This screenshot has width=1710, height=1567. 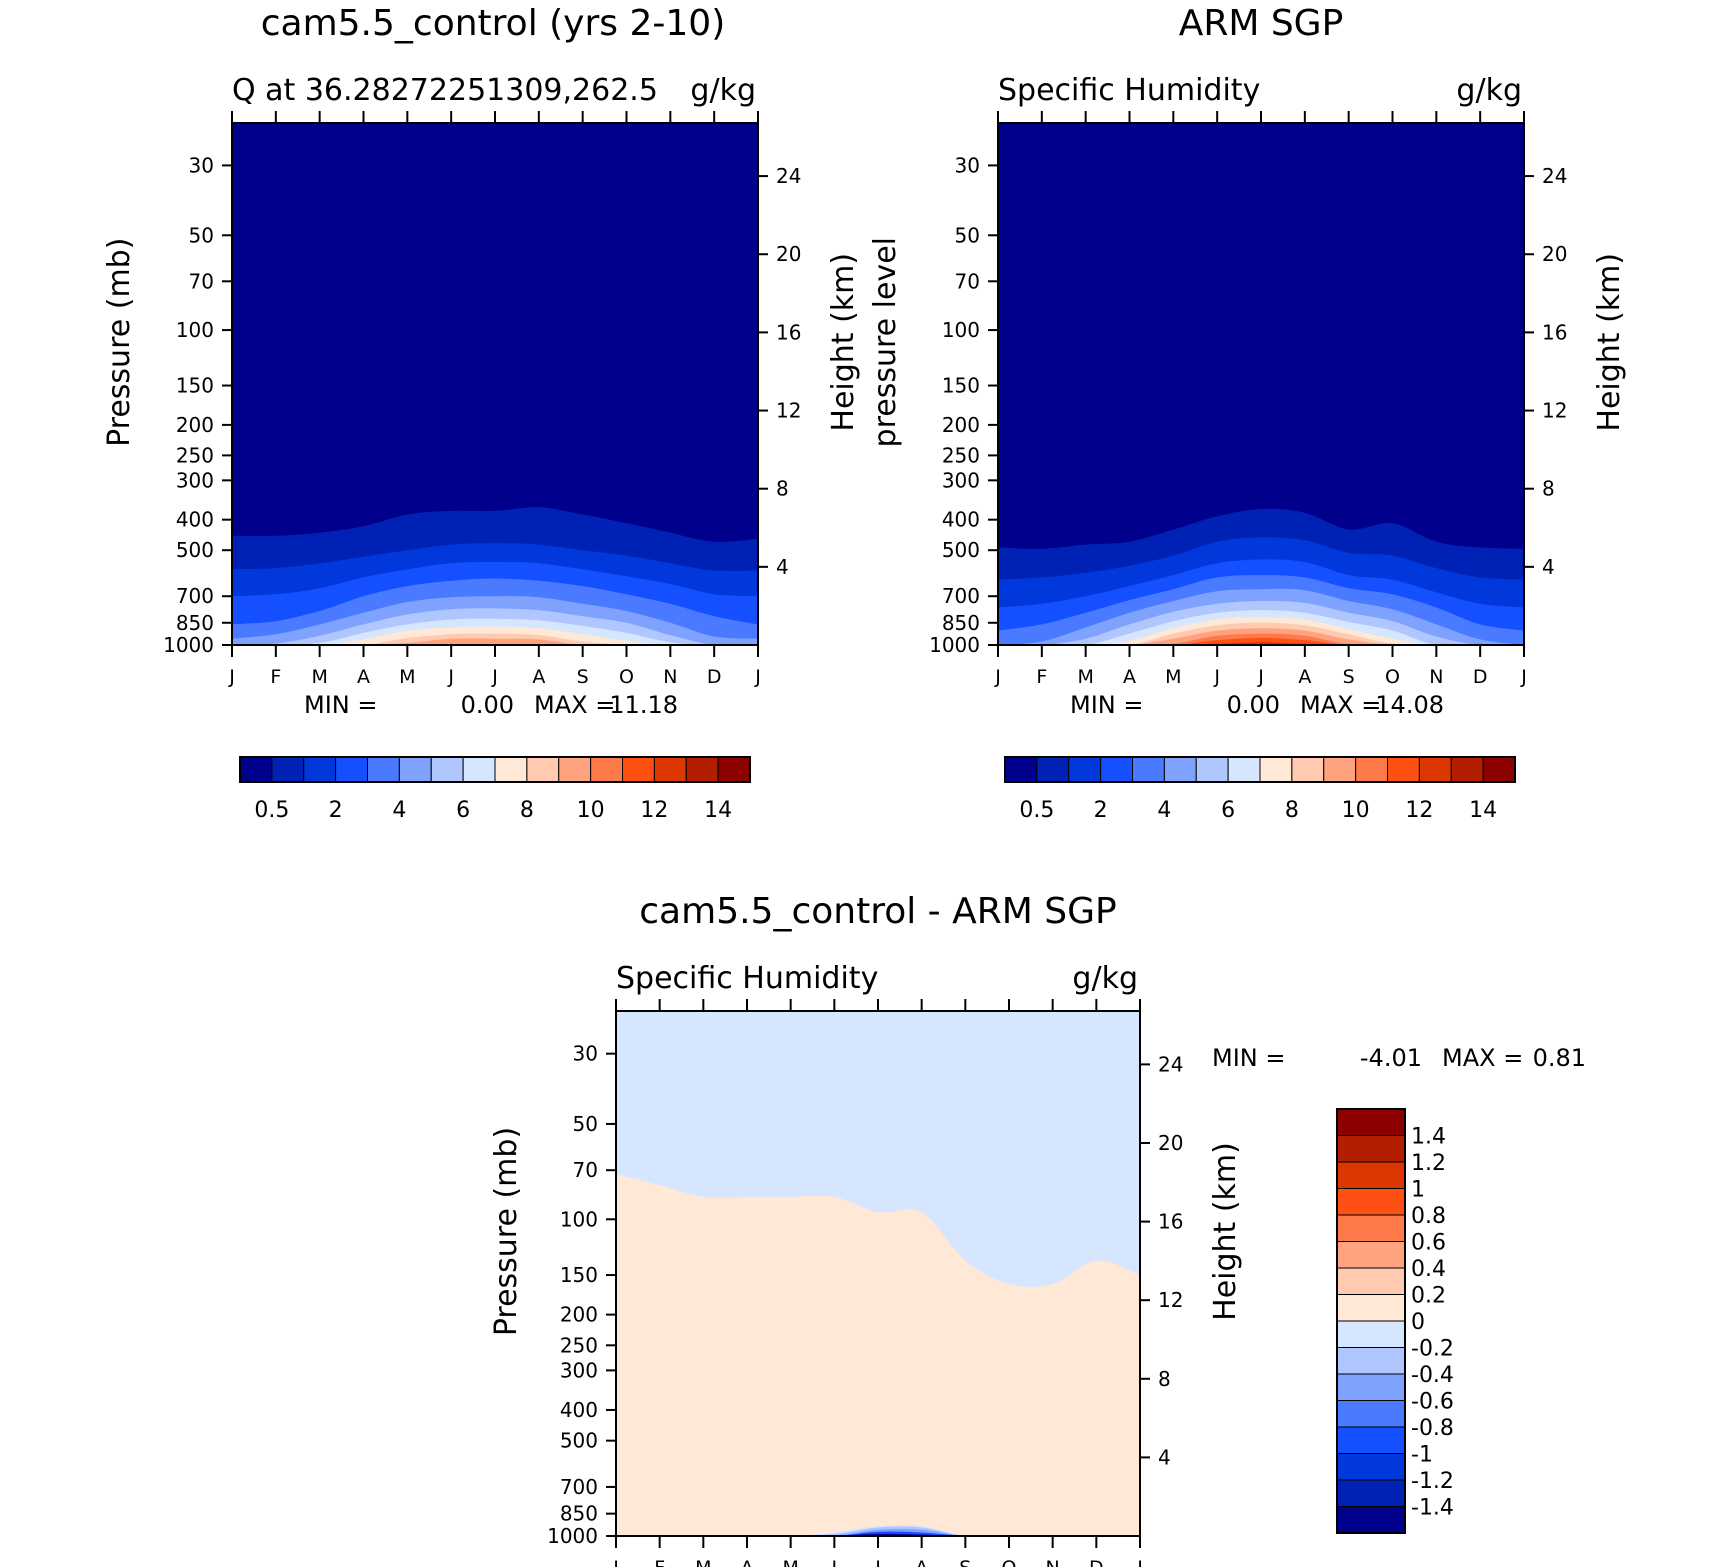 I want to click on colorbar-label: -1.2, so click(x=1432, y=1481).